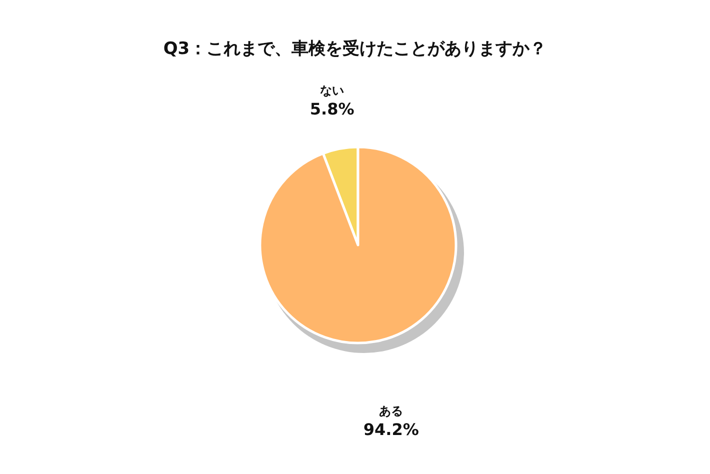  What do you see at coordinates (391, 411) in the screenshot?
I see `slice-label: ある` at bounding box center [391, 411].